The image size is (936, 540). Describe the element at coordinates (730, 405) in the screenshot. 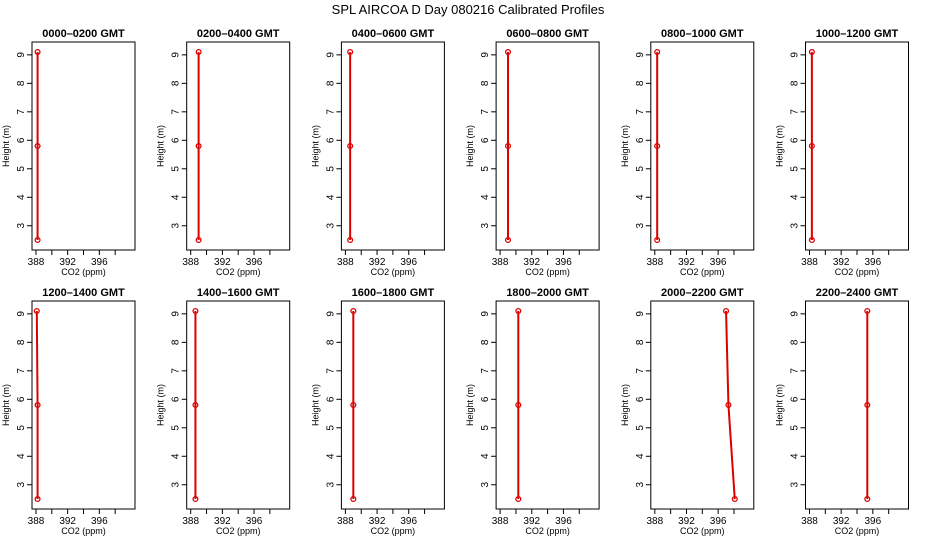

I see `panel-11-series-line` at that location.